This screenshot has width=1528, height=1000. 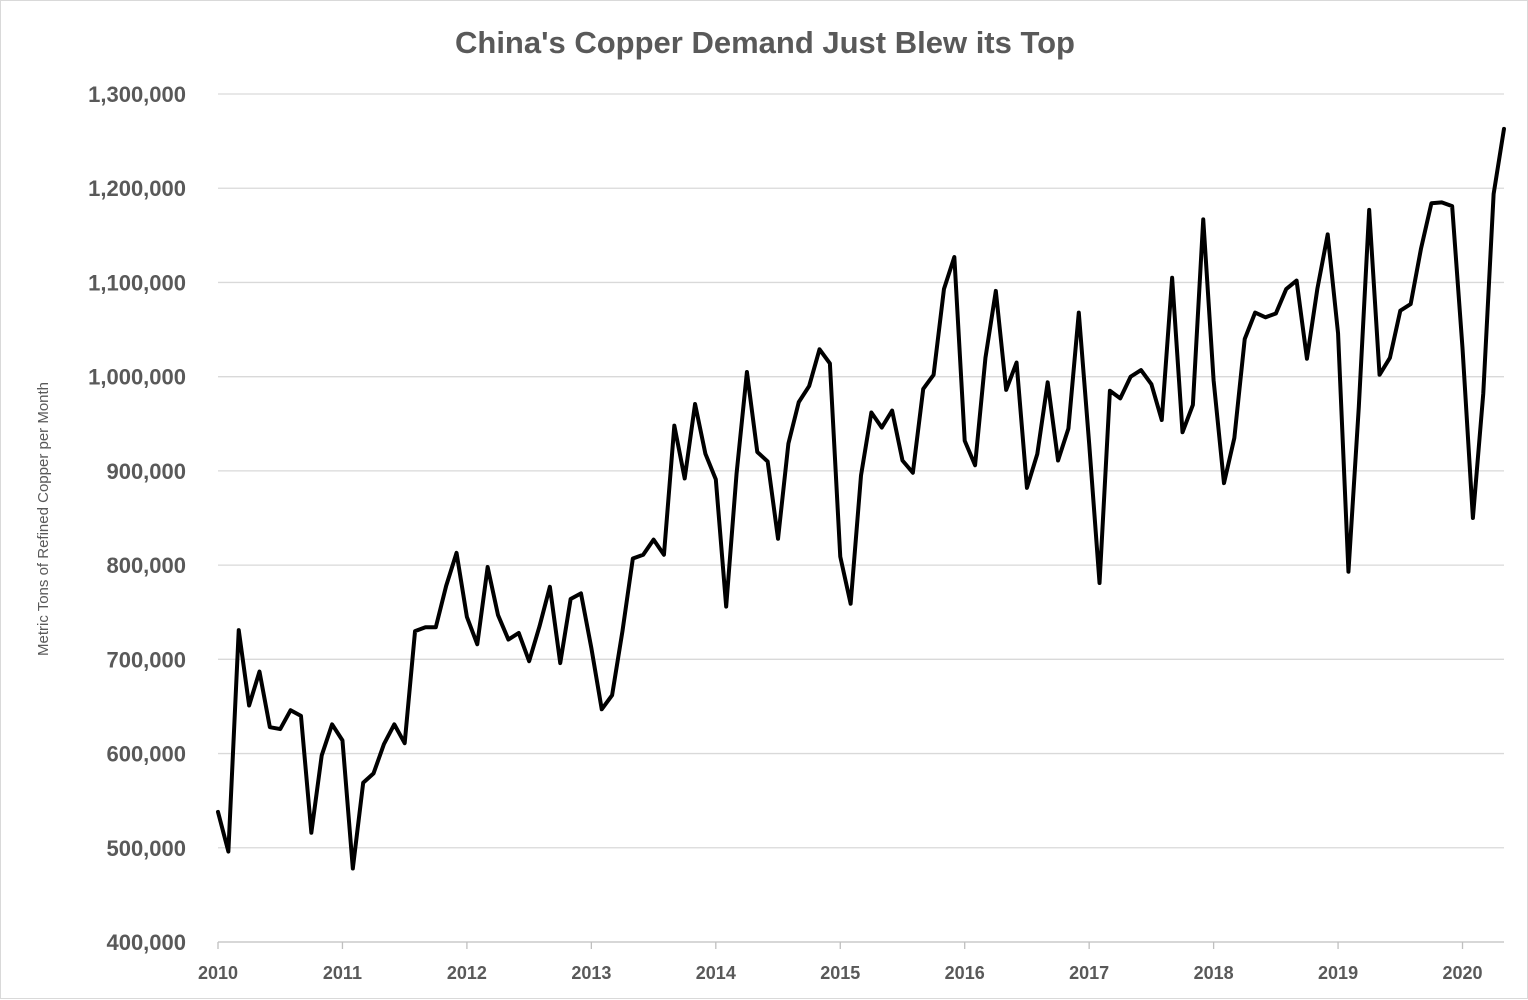 What do you see at coordinates (137, 377) in the screenshot?
I see `y-tick-label: 1,000,000` at bounding box center [137, 377].